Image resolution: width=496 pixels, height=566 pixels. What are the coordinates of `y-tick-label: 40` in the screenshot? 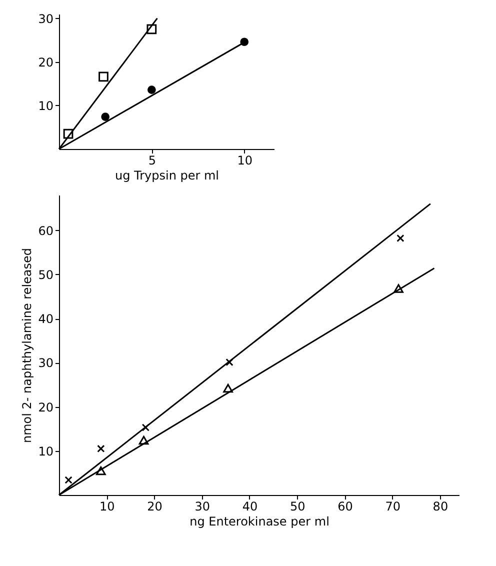 It's located at (46, 319).